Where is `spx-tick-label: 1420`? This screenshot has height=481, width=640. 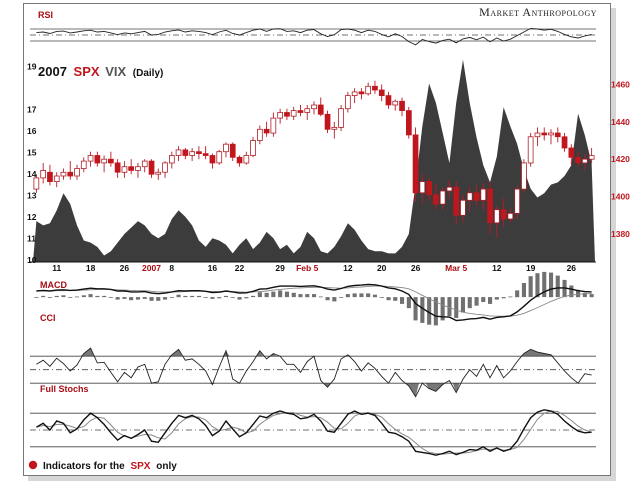
spx-tick-label: 1420 is located at coordinates (620, 159).